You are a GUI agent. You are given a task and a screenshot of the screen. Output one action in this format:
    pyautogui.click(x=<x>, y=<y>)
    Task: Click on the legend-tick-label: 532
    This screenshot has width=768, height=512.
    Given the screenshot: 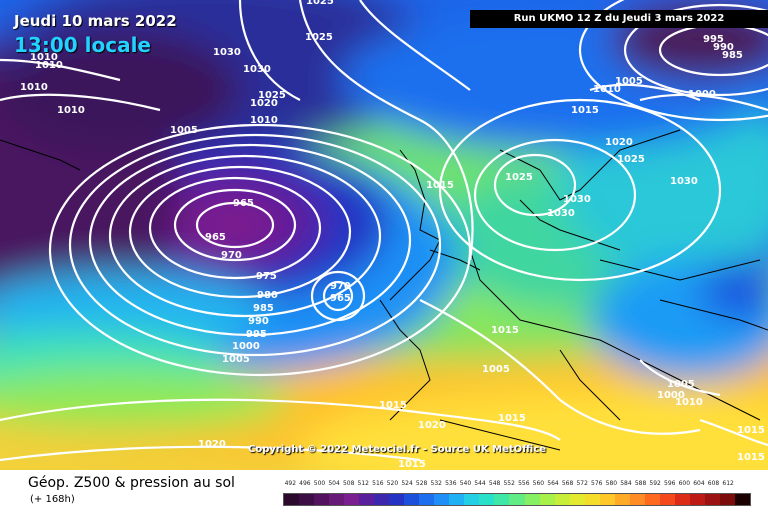 What is the action you would take?
    pyautogui.click(x=436, y=483)
    